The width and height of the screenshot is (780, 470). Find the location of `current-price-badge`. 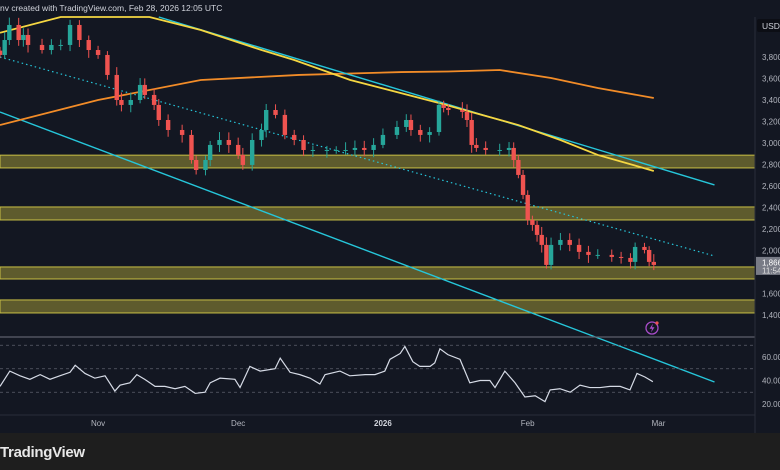

current-price-badge is located at coordinates (768, 265).